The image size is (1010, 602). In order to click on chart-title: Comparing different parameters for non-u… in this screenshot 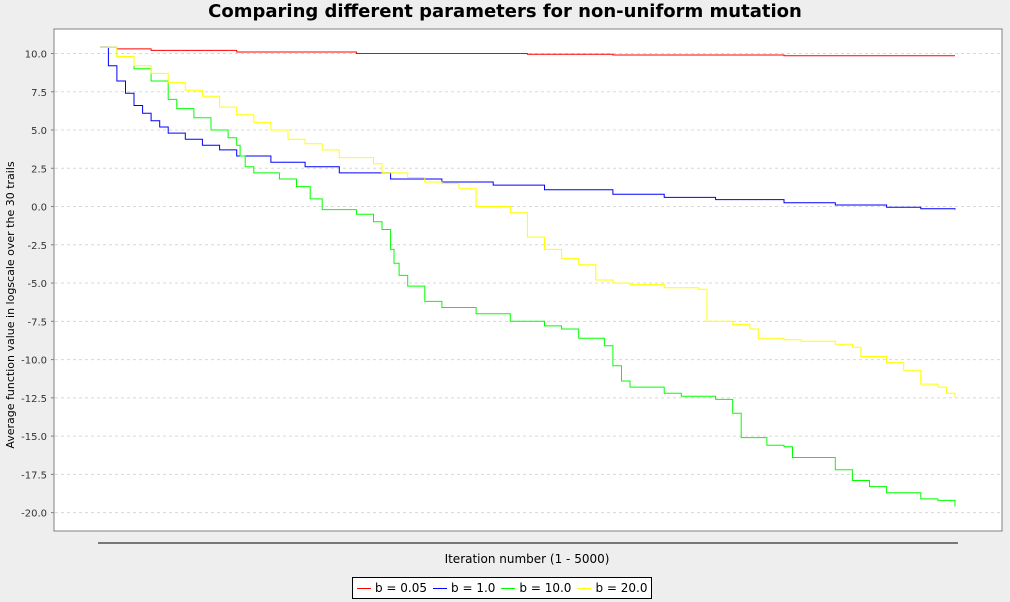, I will do `click(505, 11)`.